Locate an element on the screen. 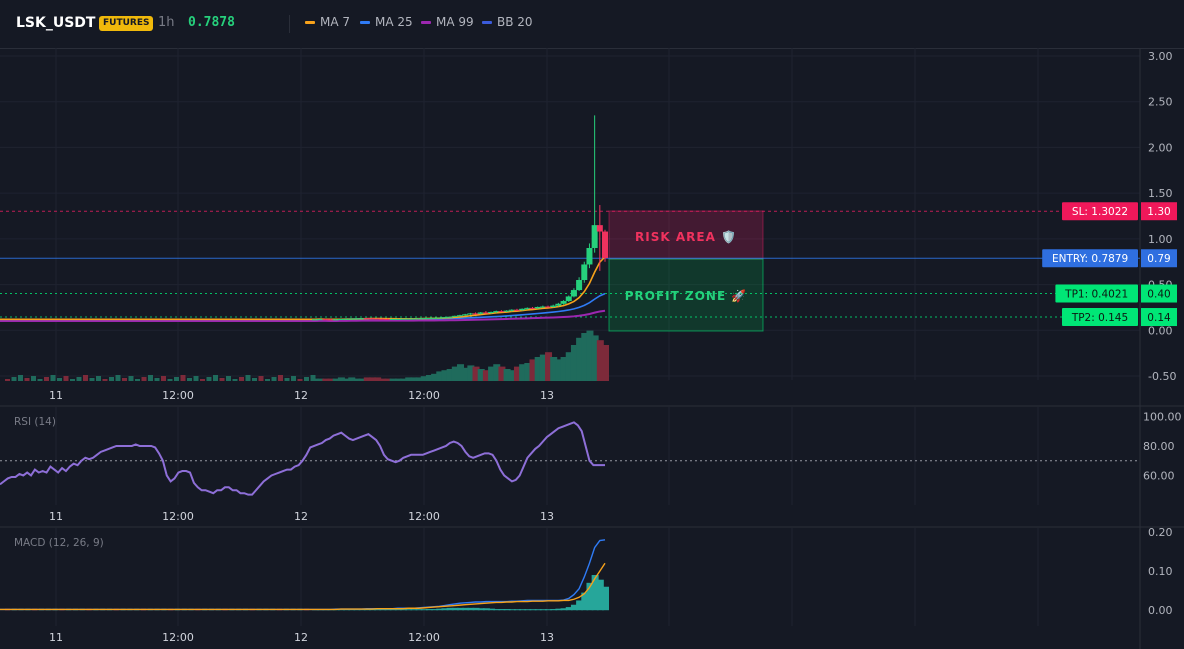 This screenshot has width=1184, height=649. tp2-tag-box is located at coordinates (1100, 317).